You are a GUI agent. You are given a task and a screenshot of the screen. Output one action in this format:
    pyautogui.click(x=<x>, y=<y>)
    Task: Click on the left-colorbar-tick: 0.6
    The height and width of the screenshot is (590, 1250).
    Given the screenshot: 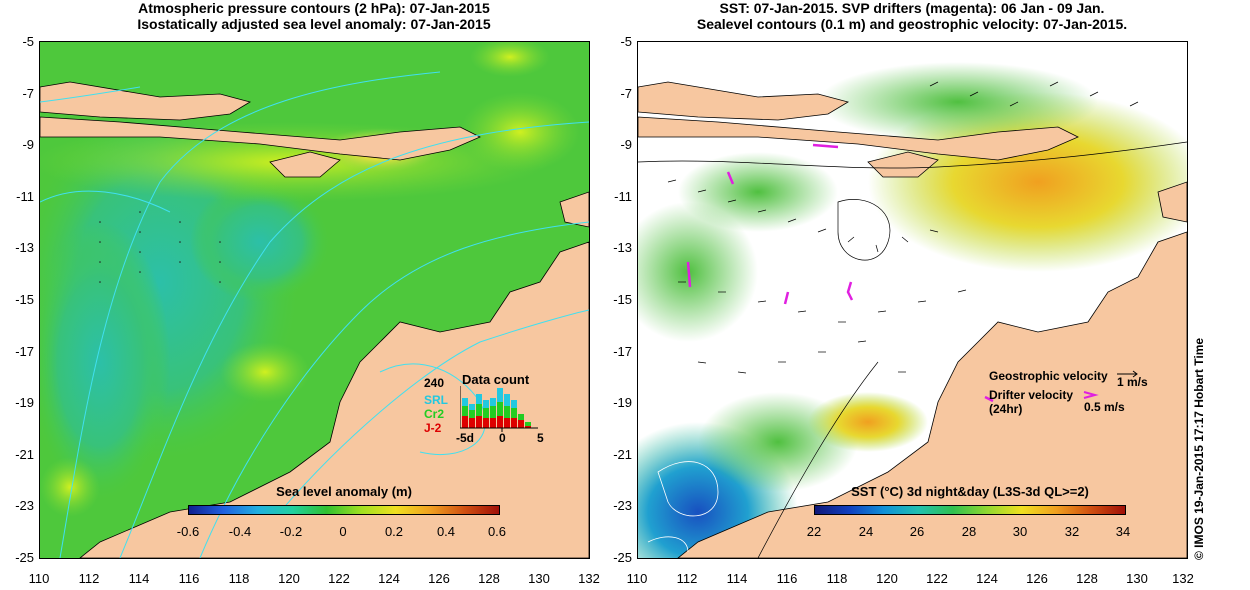 What is the action you would take?
    pyautogui.click(x=497, y=531)
    